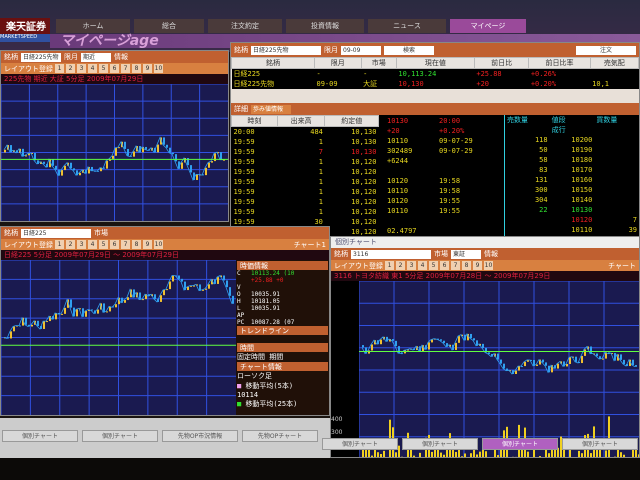 The height and width of the screenshot is (480, 640). Describe the element at coordinates (435, 73) in the screenshot. I see `quote-row: 日経225 - - 10,113.24 +25.88 +0.26%` at that location.